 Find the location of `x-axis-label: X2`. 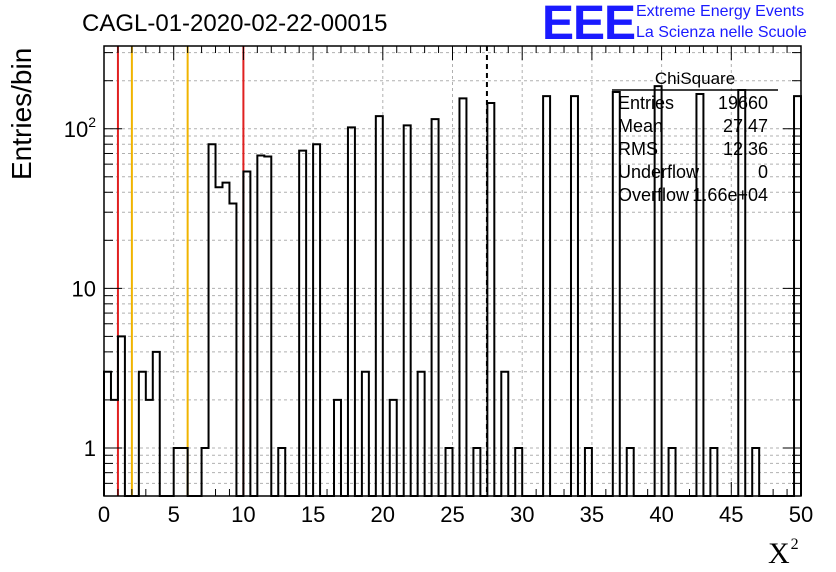

x-axis-label: X2 is located at coordinates (783, 553).